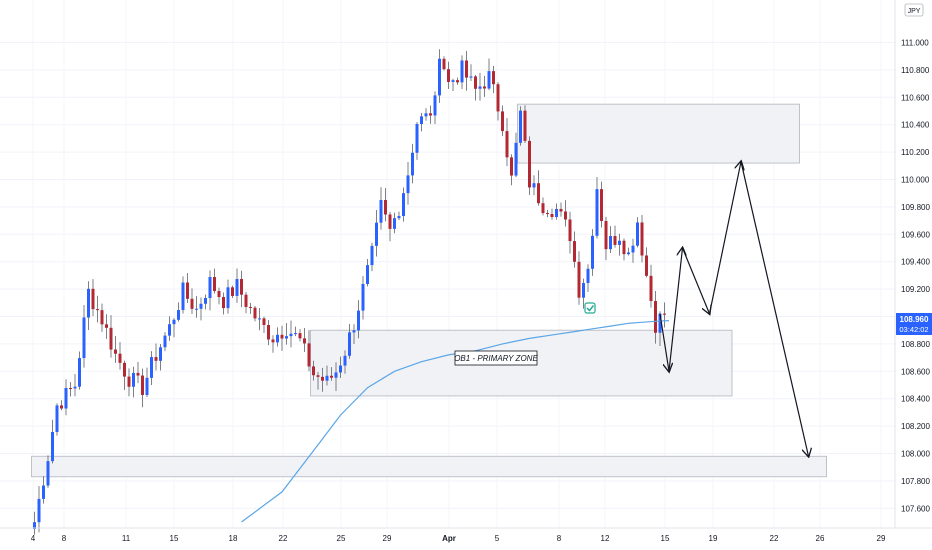 The width and height of the screenshot is (932, 550). What do you see at coordinates (914, 319) in the screenshot?
I see `last-price: 108.960` at bounding box center [914, 319].